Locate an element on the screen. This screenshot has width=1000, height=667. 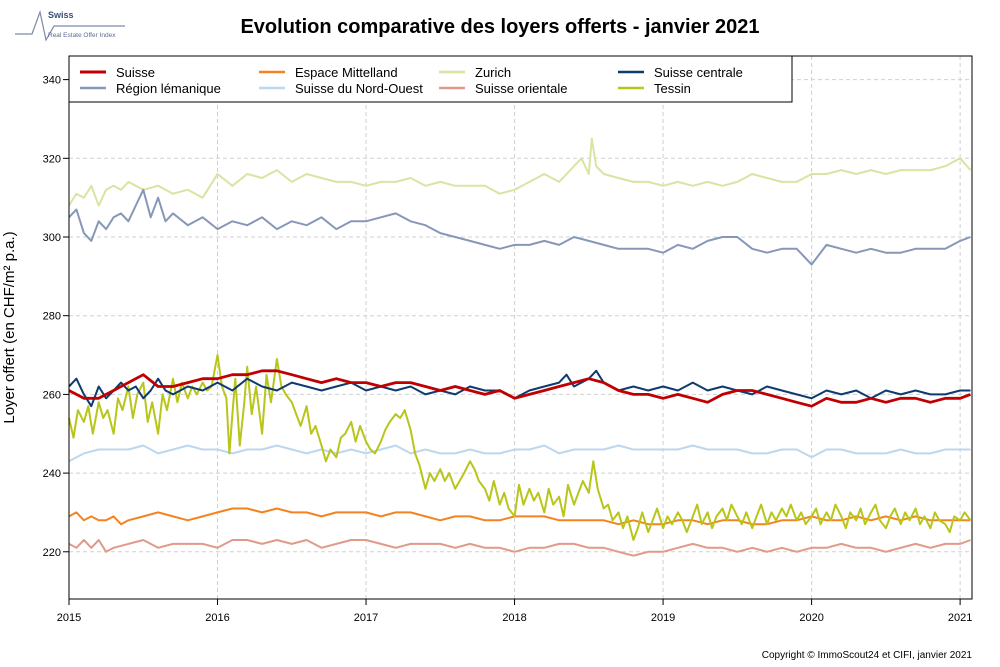
legend-label: Espace Mittelland is located at coordinates (346, 72).